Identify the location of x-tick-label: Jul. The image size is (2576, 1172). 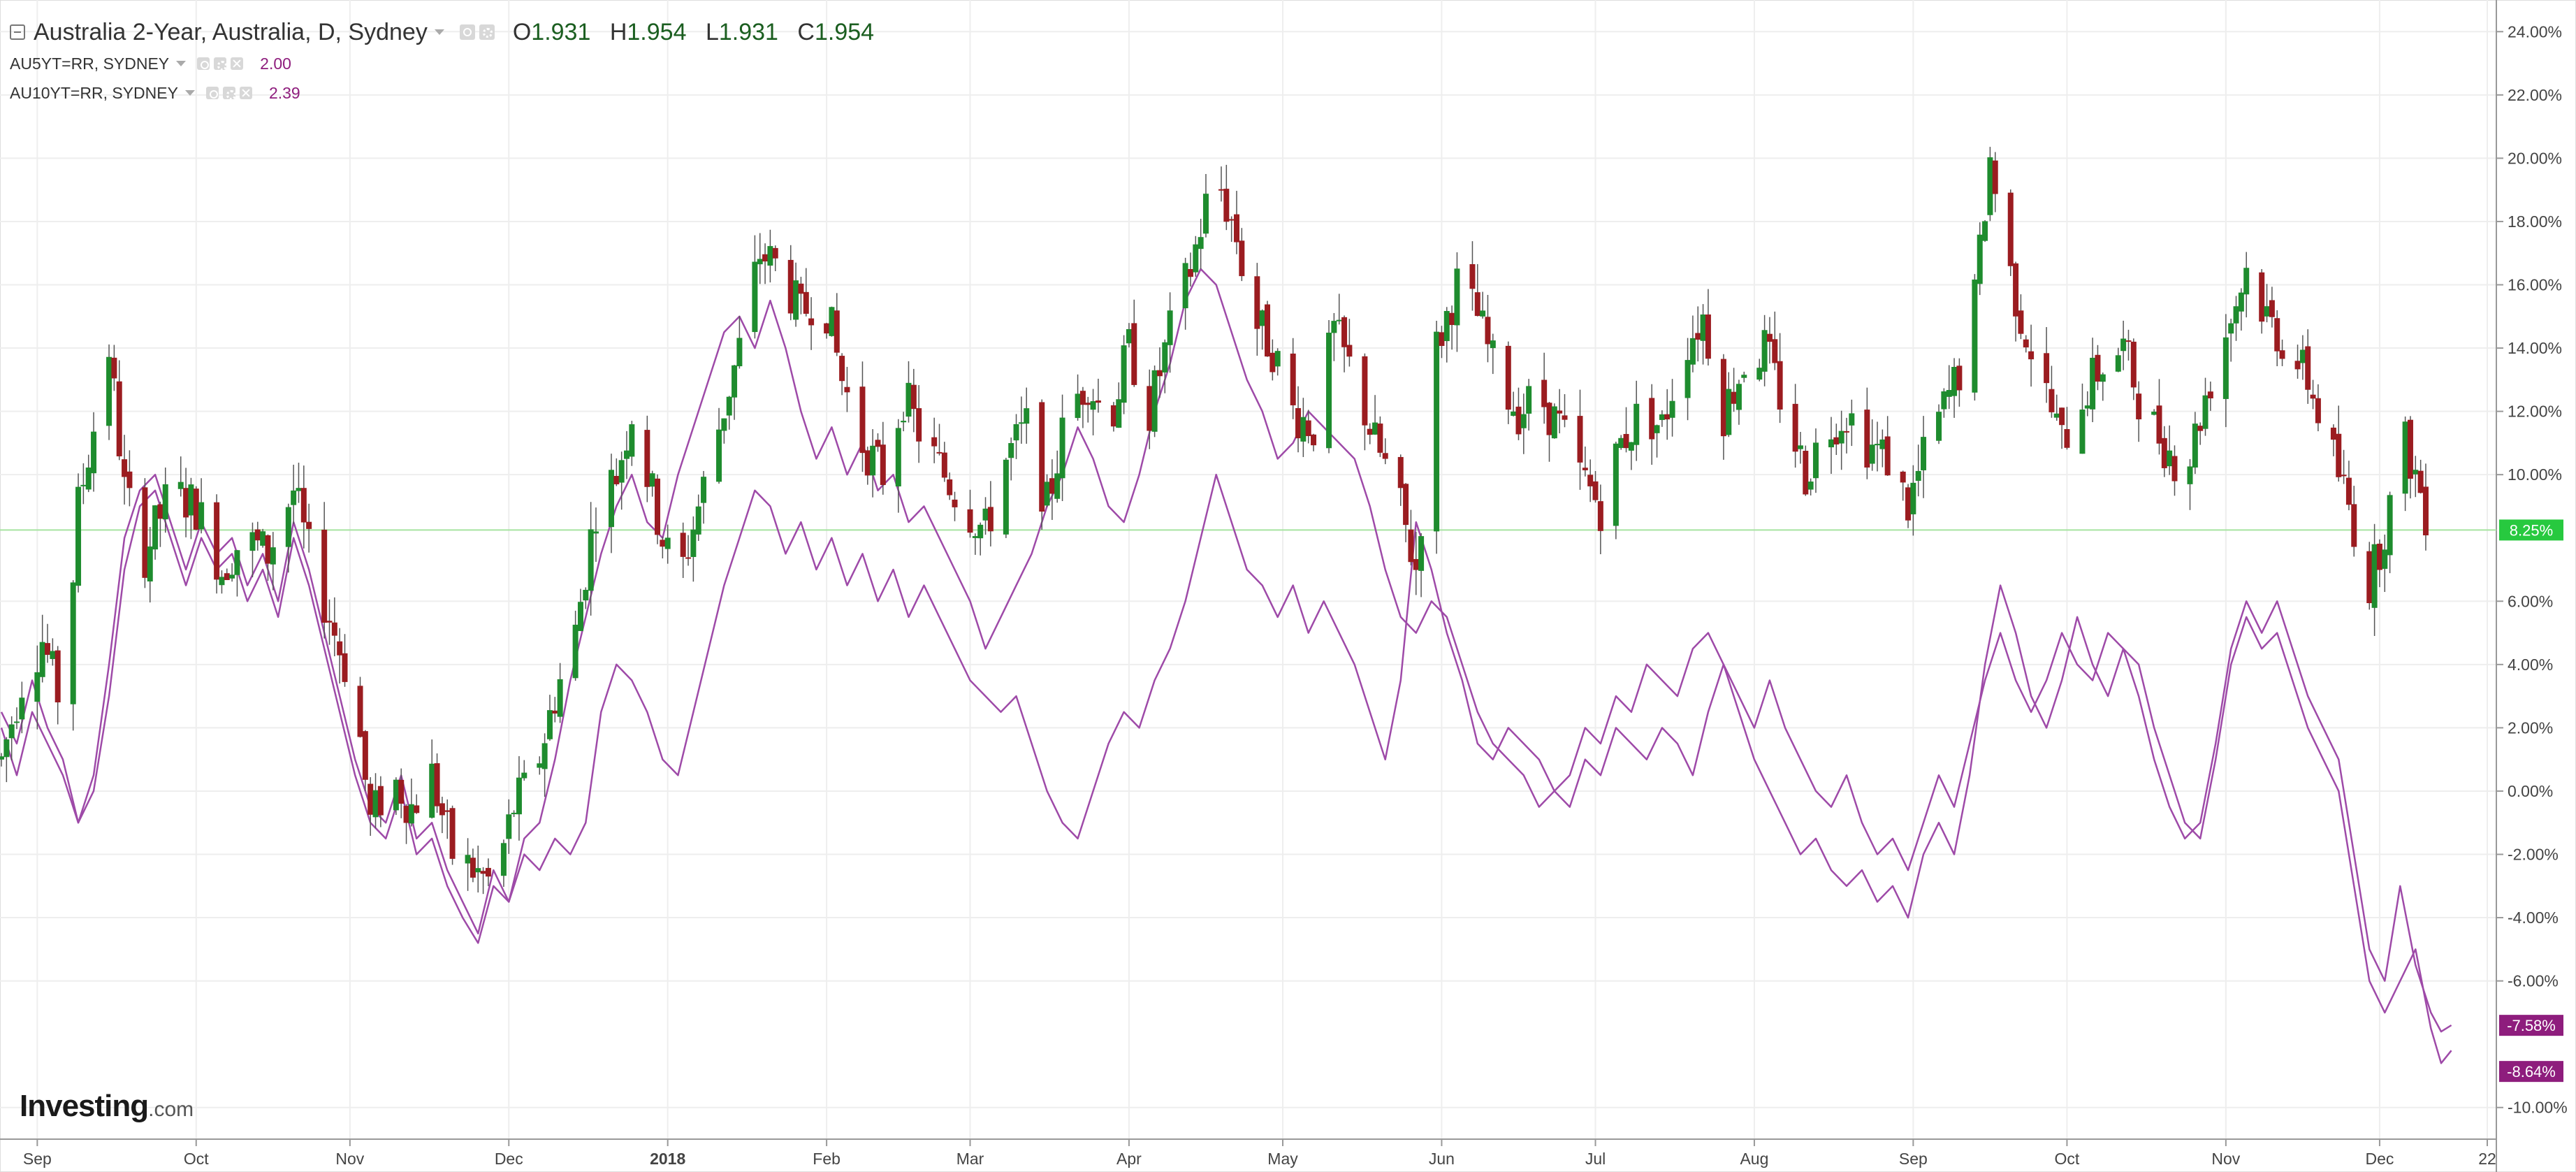
(1595, 1159).